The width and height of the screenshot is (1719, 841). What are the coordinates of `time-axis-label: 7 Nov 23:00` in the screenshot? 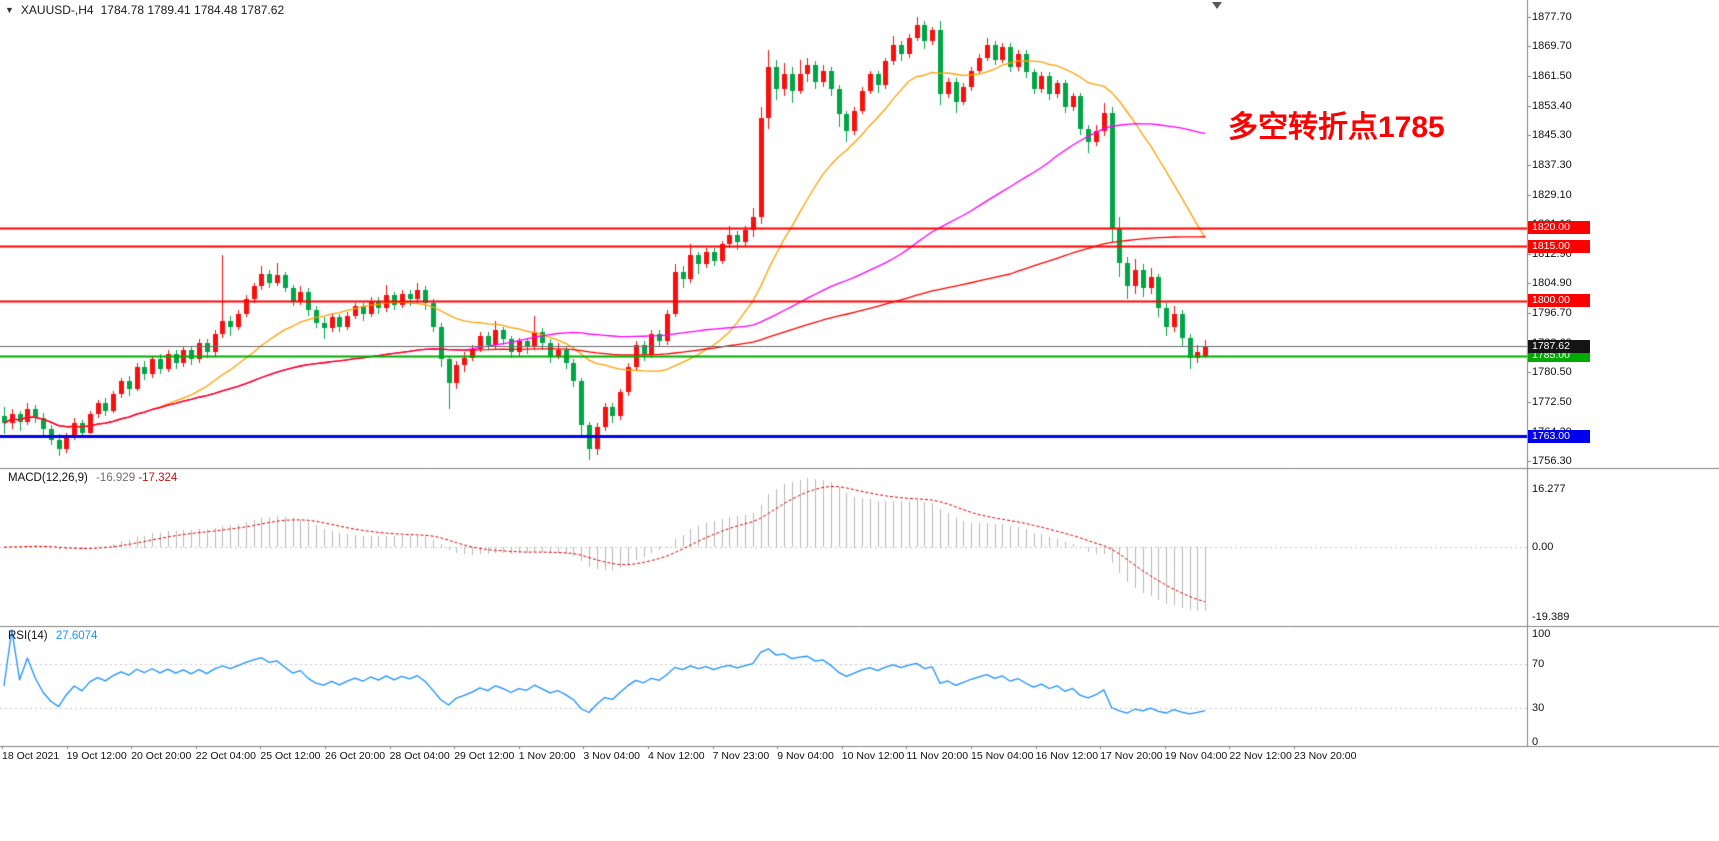 It's located at (741, 756).